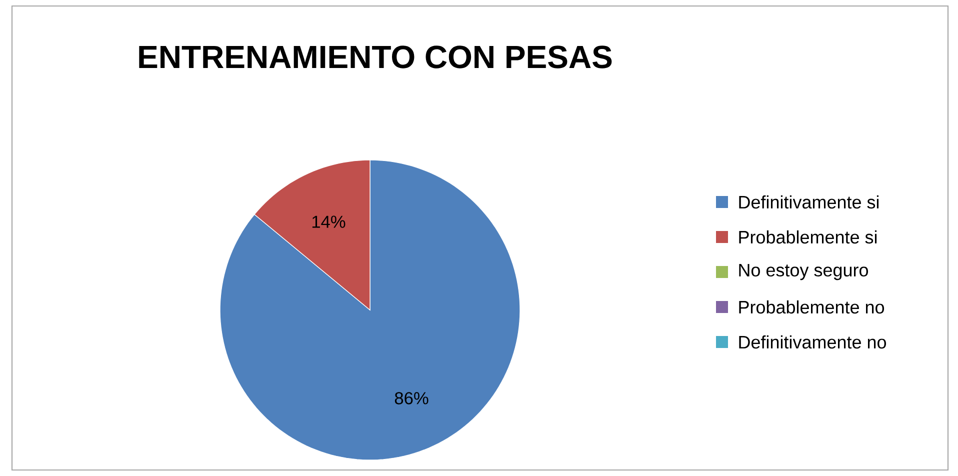 This screenshot has height=476, width=958. What do you see at coordinates (803, 272) in the screenshot?
I see `legend-label: No estoy seguro` at bounding box center [803, 272].